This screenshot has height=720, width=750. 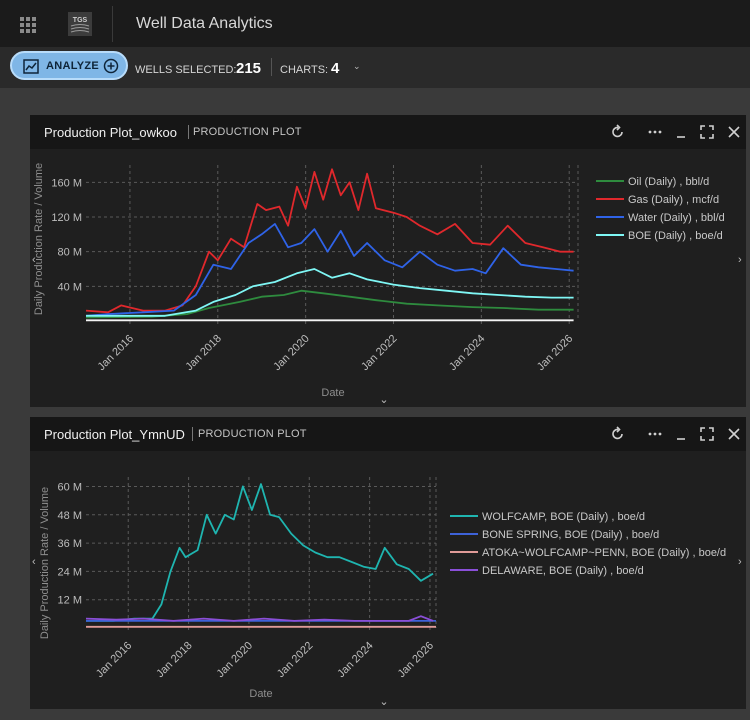 What do you see at coordinates (186, 70) in the screenshot?
I see `wells-selected-label: WELLS SELECTED:` at bounding box center [186, 70].